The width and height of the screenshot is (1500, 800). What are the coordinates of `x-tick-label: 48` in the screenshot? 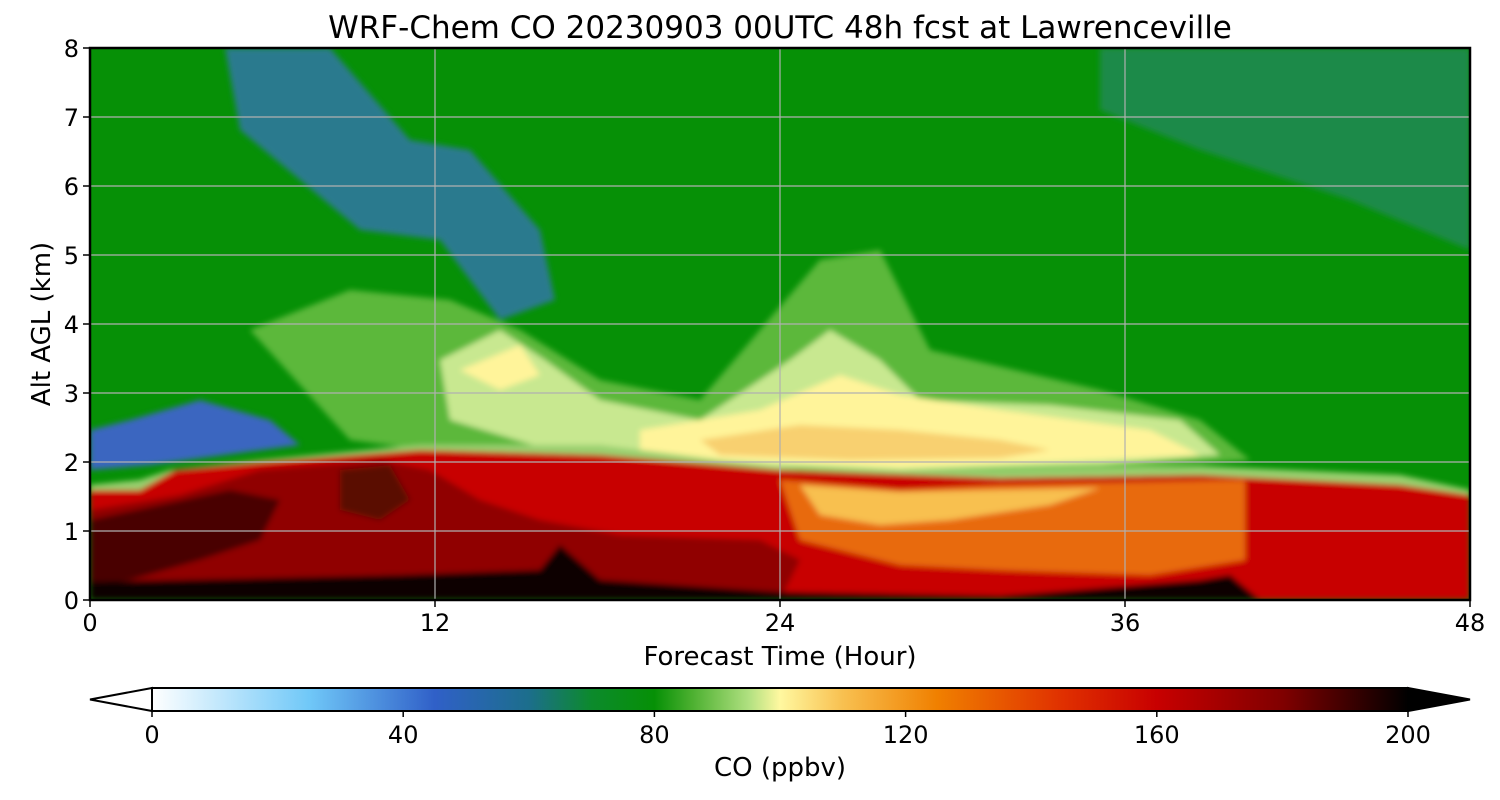 It's located at (1470, 623).